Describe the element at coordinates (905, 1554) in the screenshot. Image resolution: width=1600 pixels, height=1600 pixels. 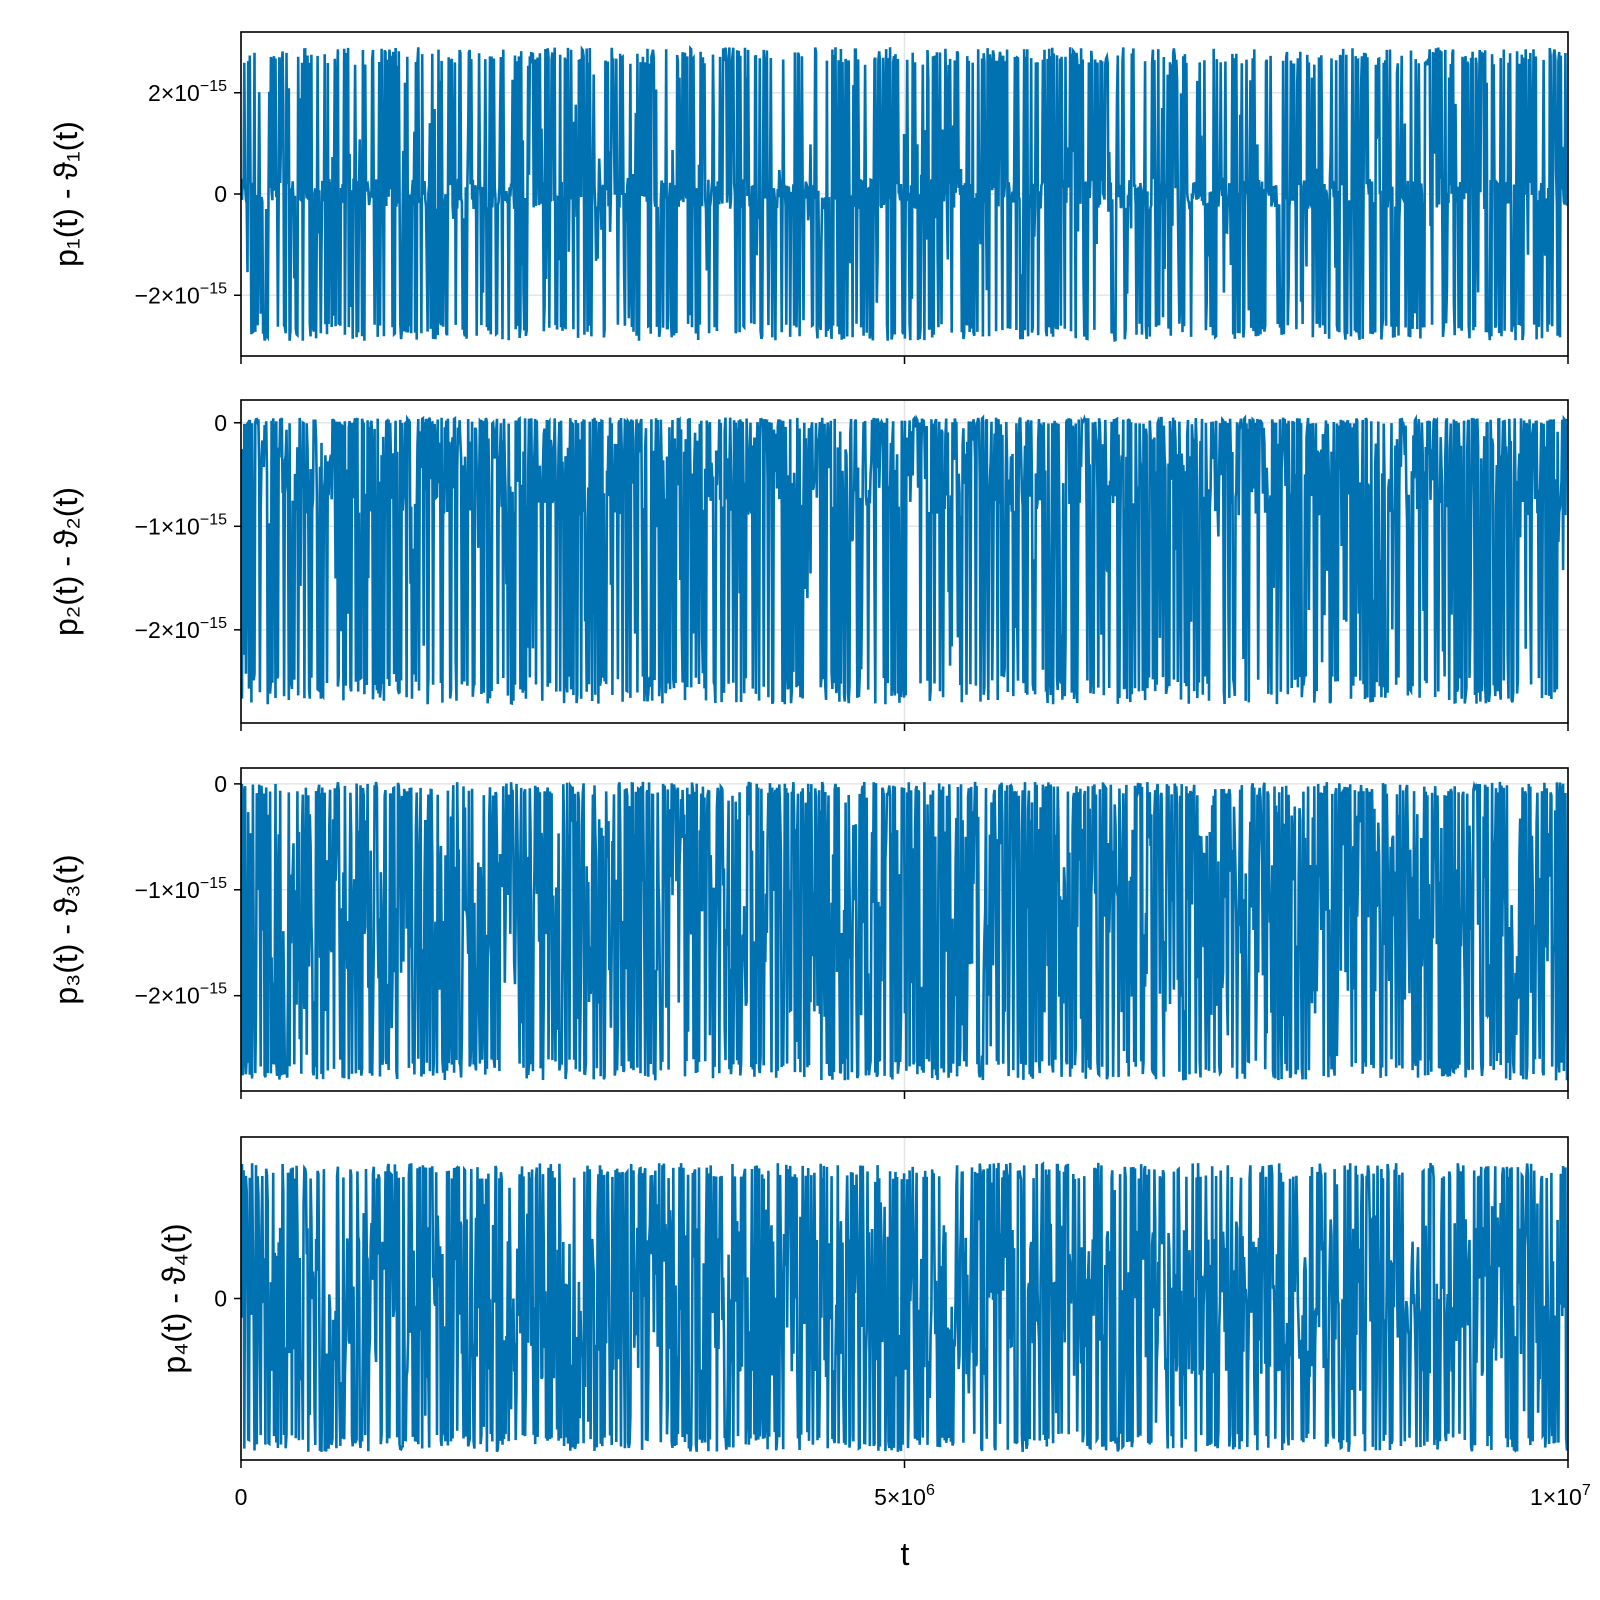
I see `x-axis-label: t` at that location.